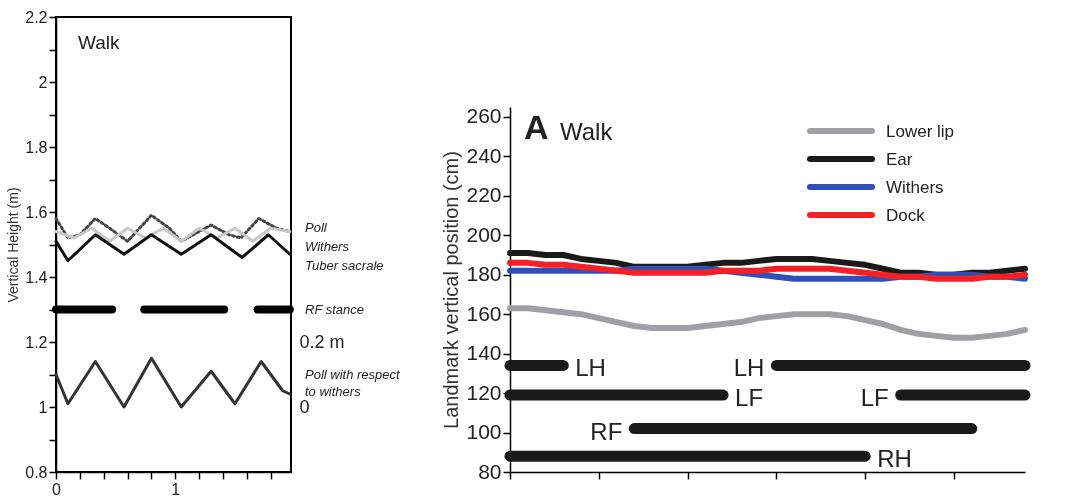 The height and width of the screenshot is (503, 1078). What do you see at coordinates (484, 274) in the screenshot?
I see `y-tick-label: 180` at bounding box center [484, 274].